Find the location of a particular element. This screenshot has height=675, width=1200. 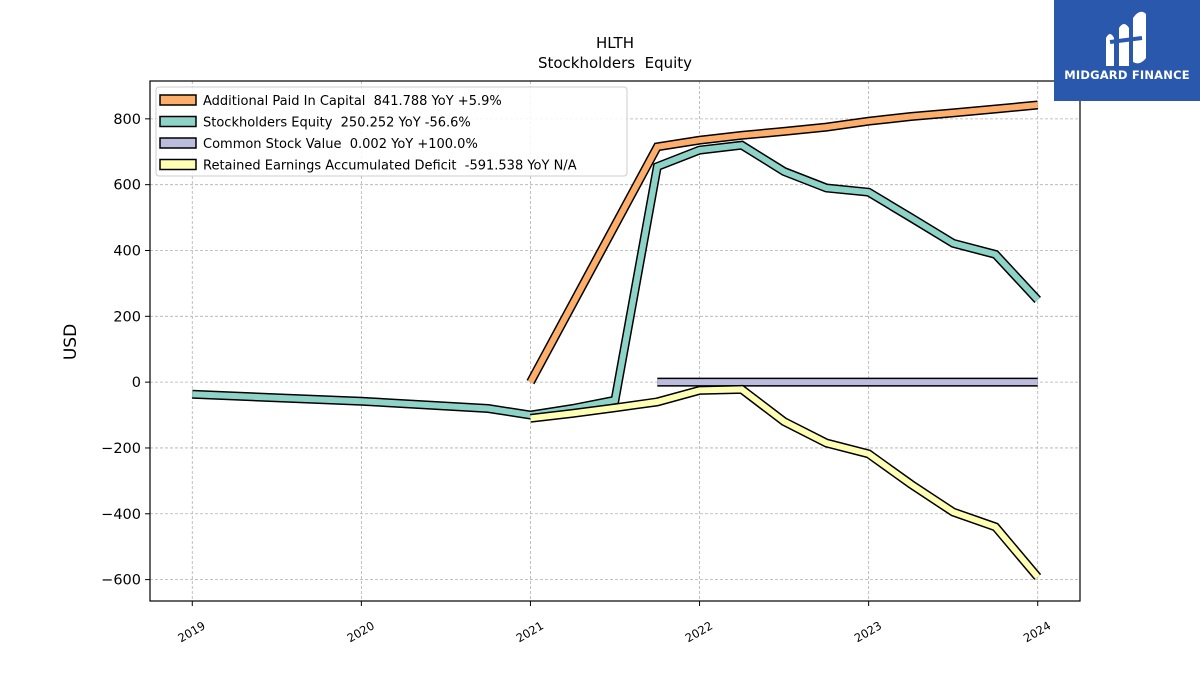

x-tick-label: 2022 is located at coordinates (699, 631).